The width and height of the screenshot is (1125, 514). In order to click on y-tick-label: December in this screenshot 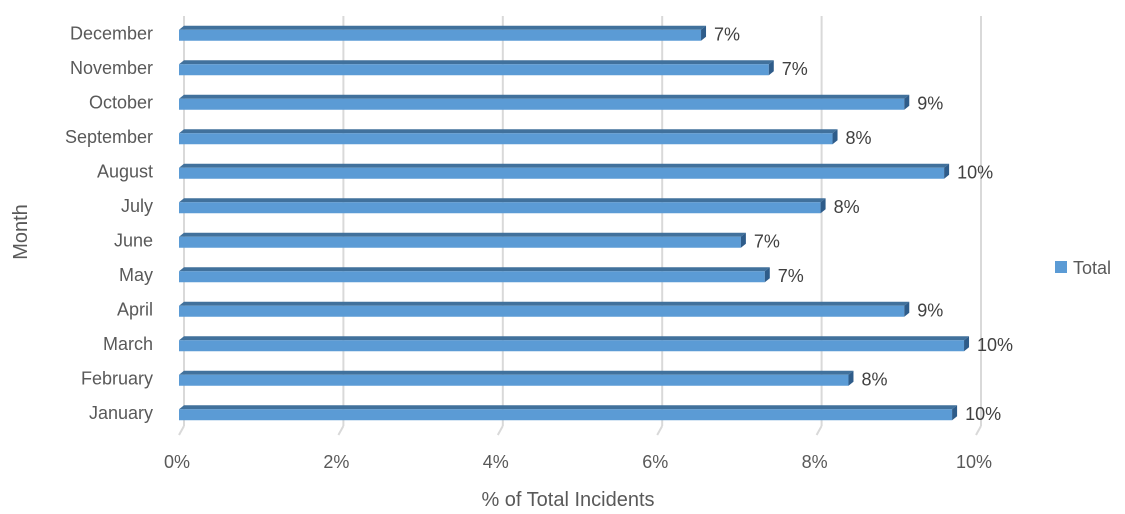, I will do `click(111, 33)`.